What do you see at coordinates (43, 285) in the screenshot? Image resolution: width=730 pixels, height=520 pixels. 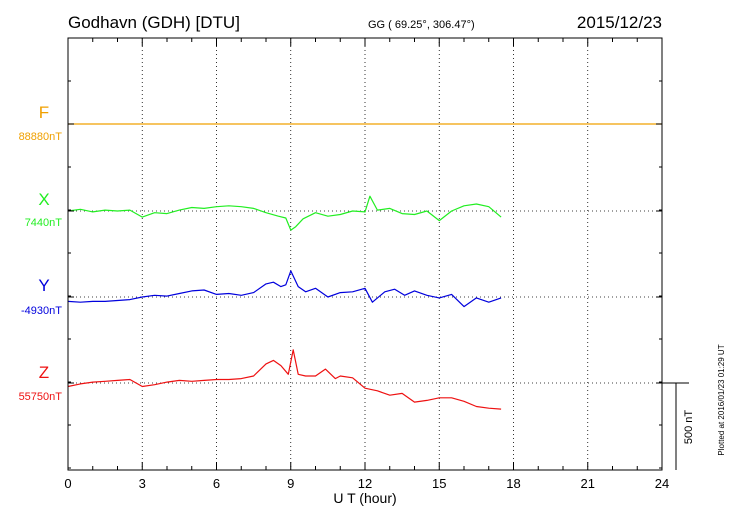 I see `series-name-y: Y` at bounding box center [43, 285].